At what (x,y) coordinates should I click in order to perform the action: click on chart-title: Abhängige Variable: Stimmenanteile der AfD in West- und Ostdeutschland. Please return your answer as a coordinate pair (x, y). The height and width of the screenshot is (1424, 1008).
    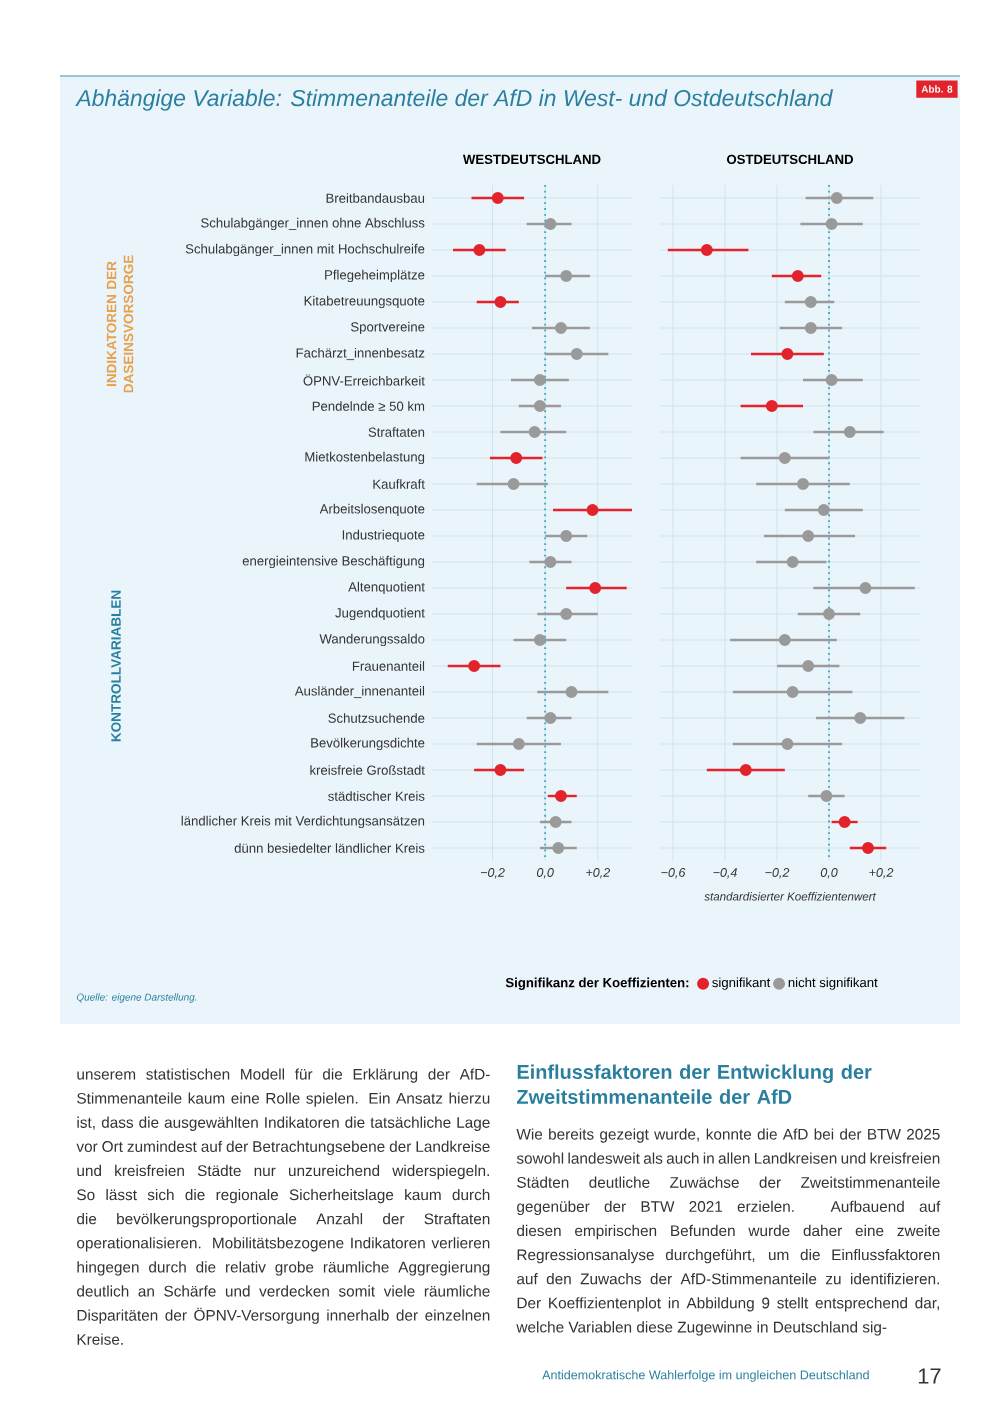
    Looking at the image, I should click on (454, 100).